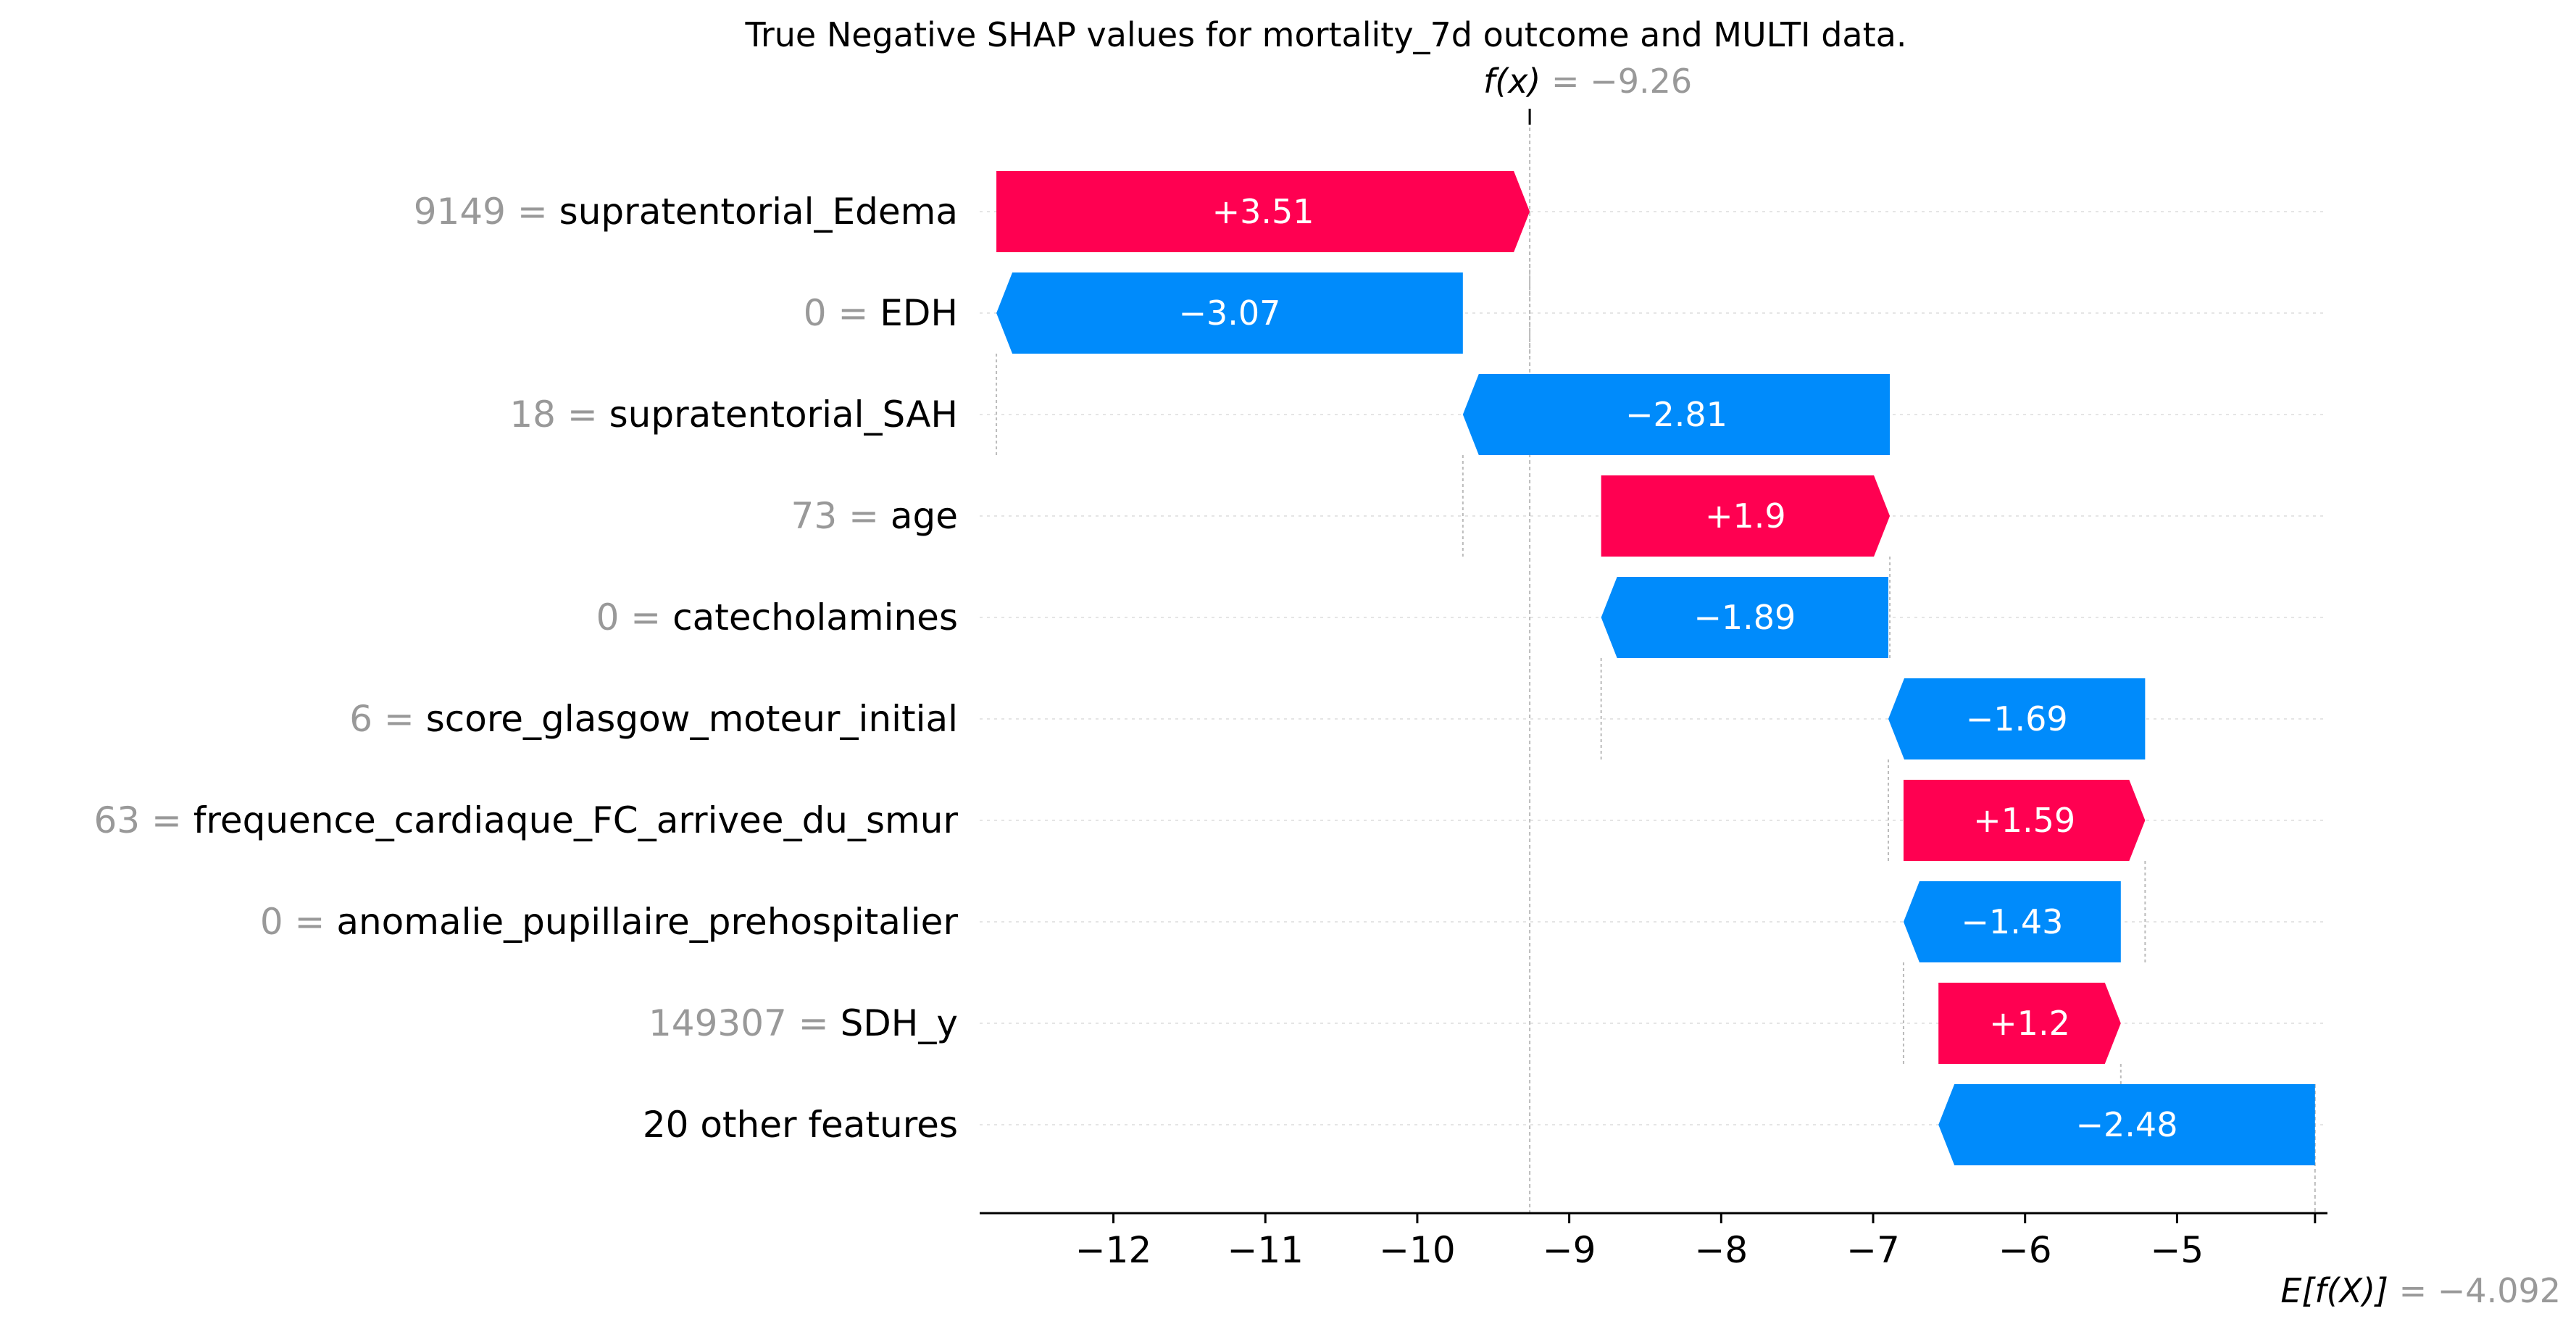 This screenshot has width=2576, height=1332. I want to click on feature-value: 9149 =, so click(486, 212).